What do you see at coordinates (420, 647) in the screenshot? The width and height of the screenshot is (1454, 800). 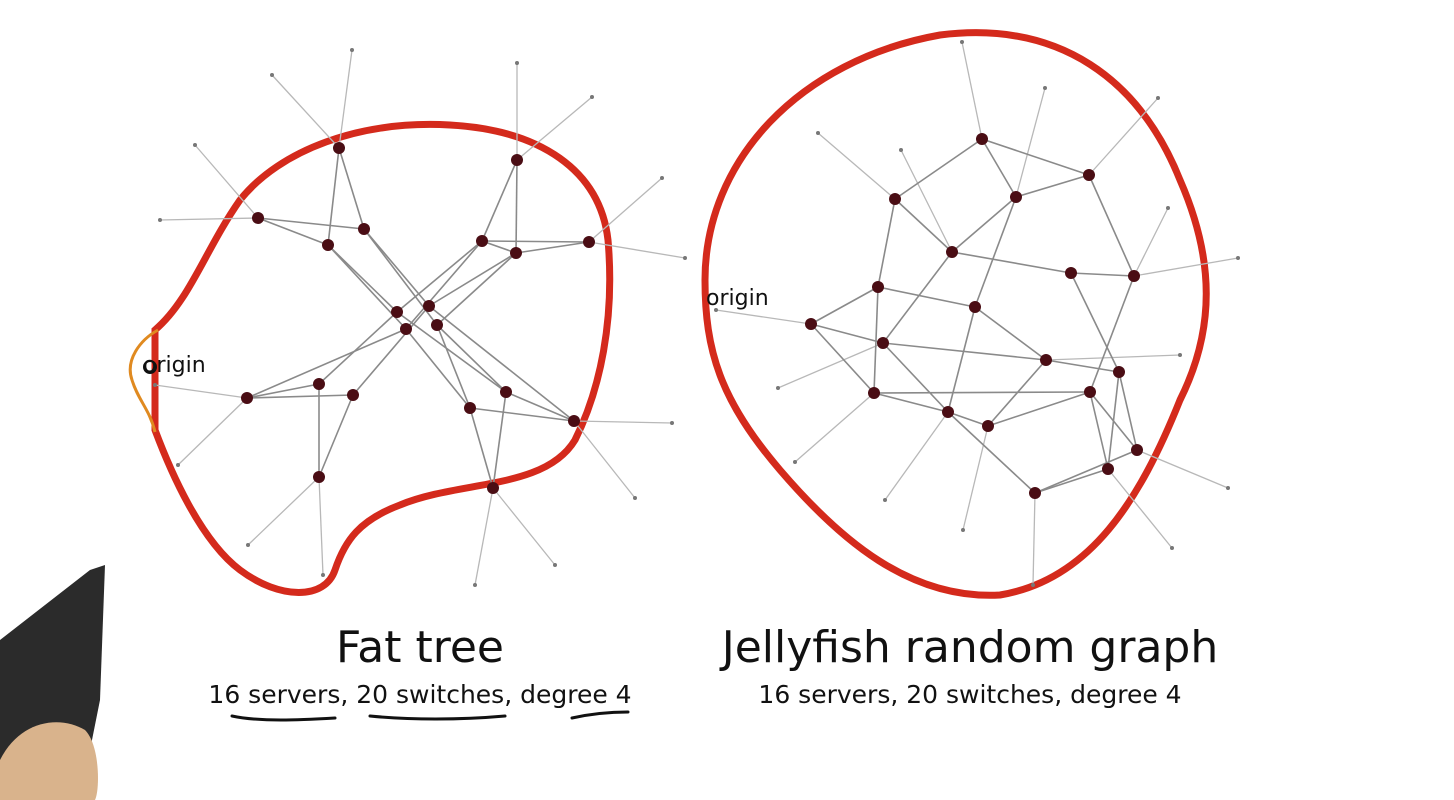 I see `fat-tree-title: Fat tree` at bounding box center [420, 647].